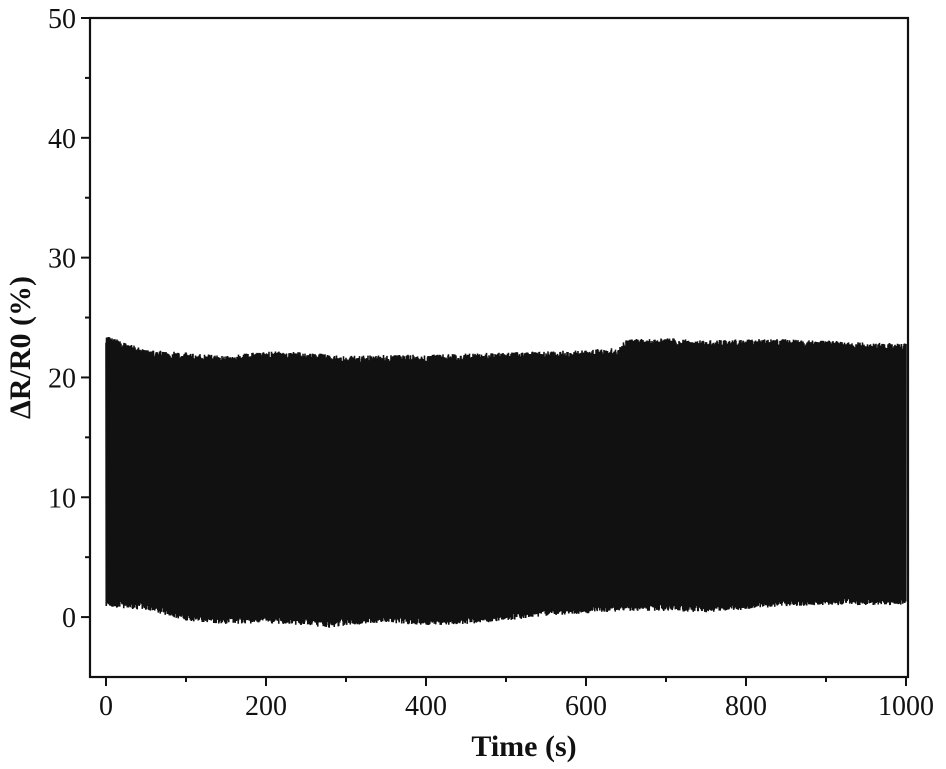  Describe the element at coordinates (266, 706) in the screenshot. I see `x-tick-label: 200` at that location.